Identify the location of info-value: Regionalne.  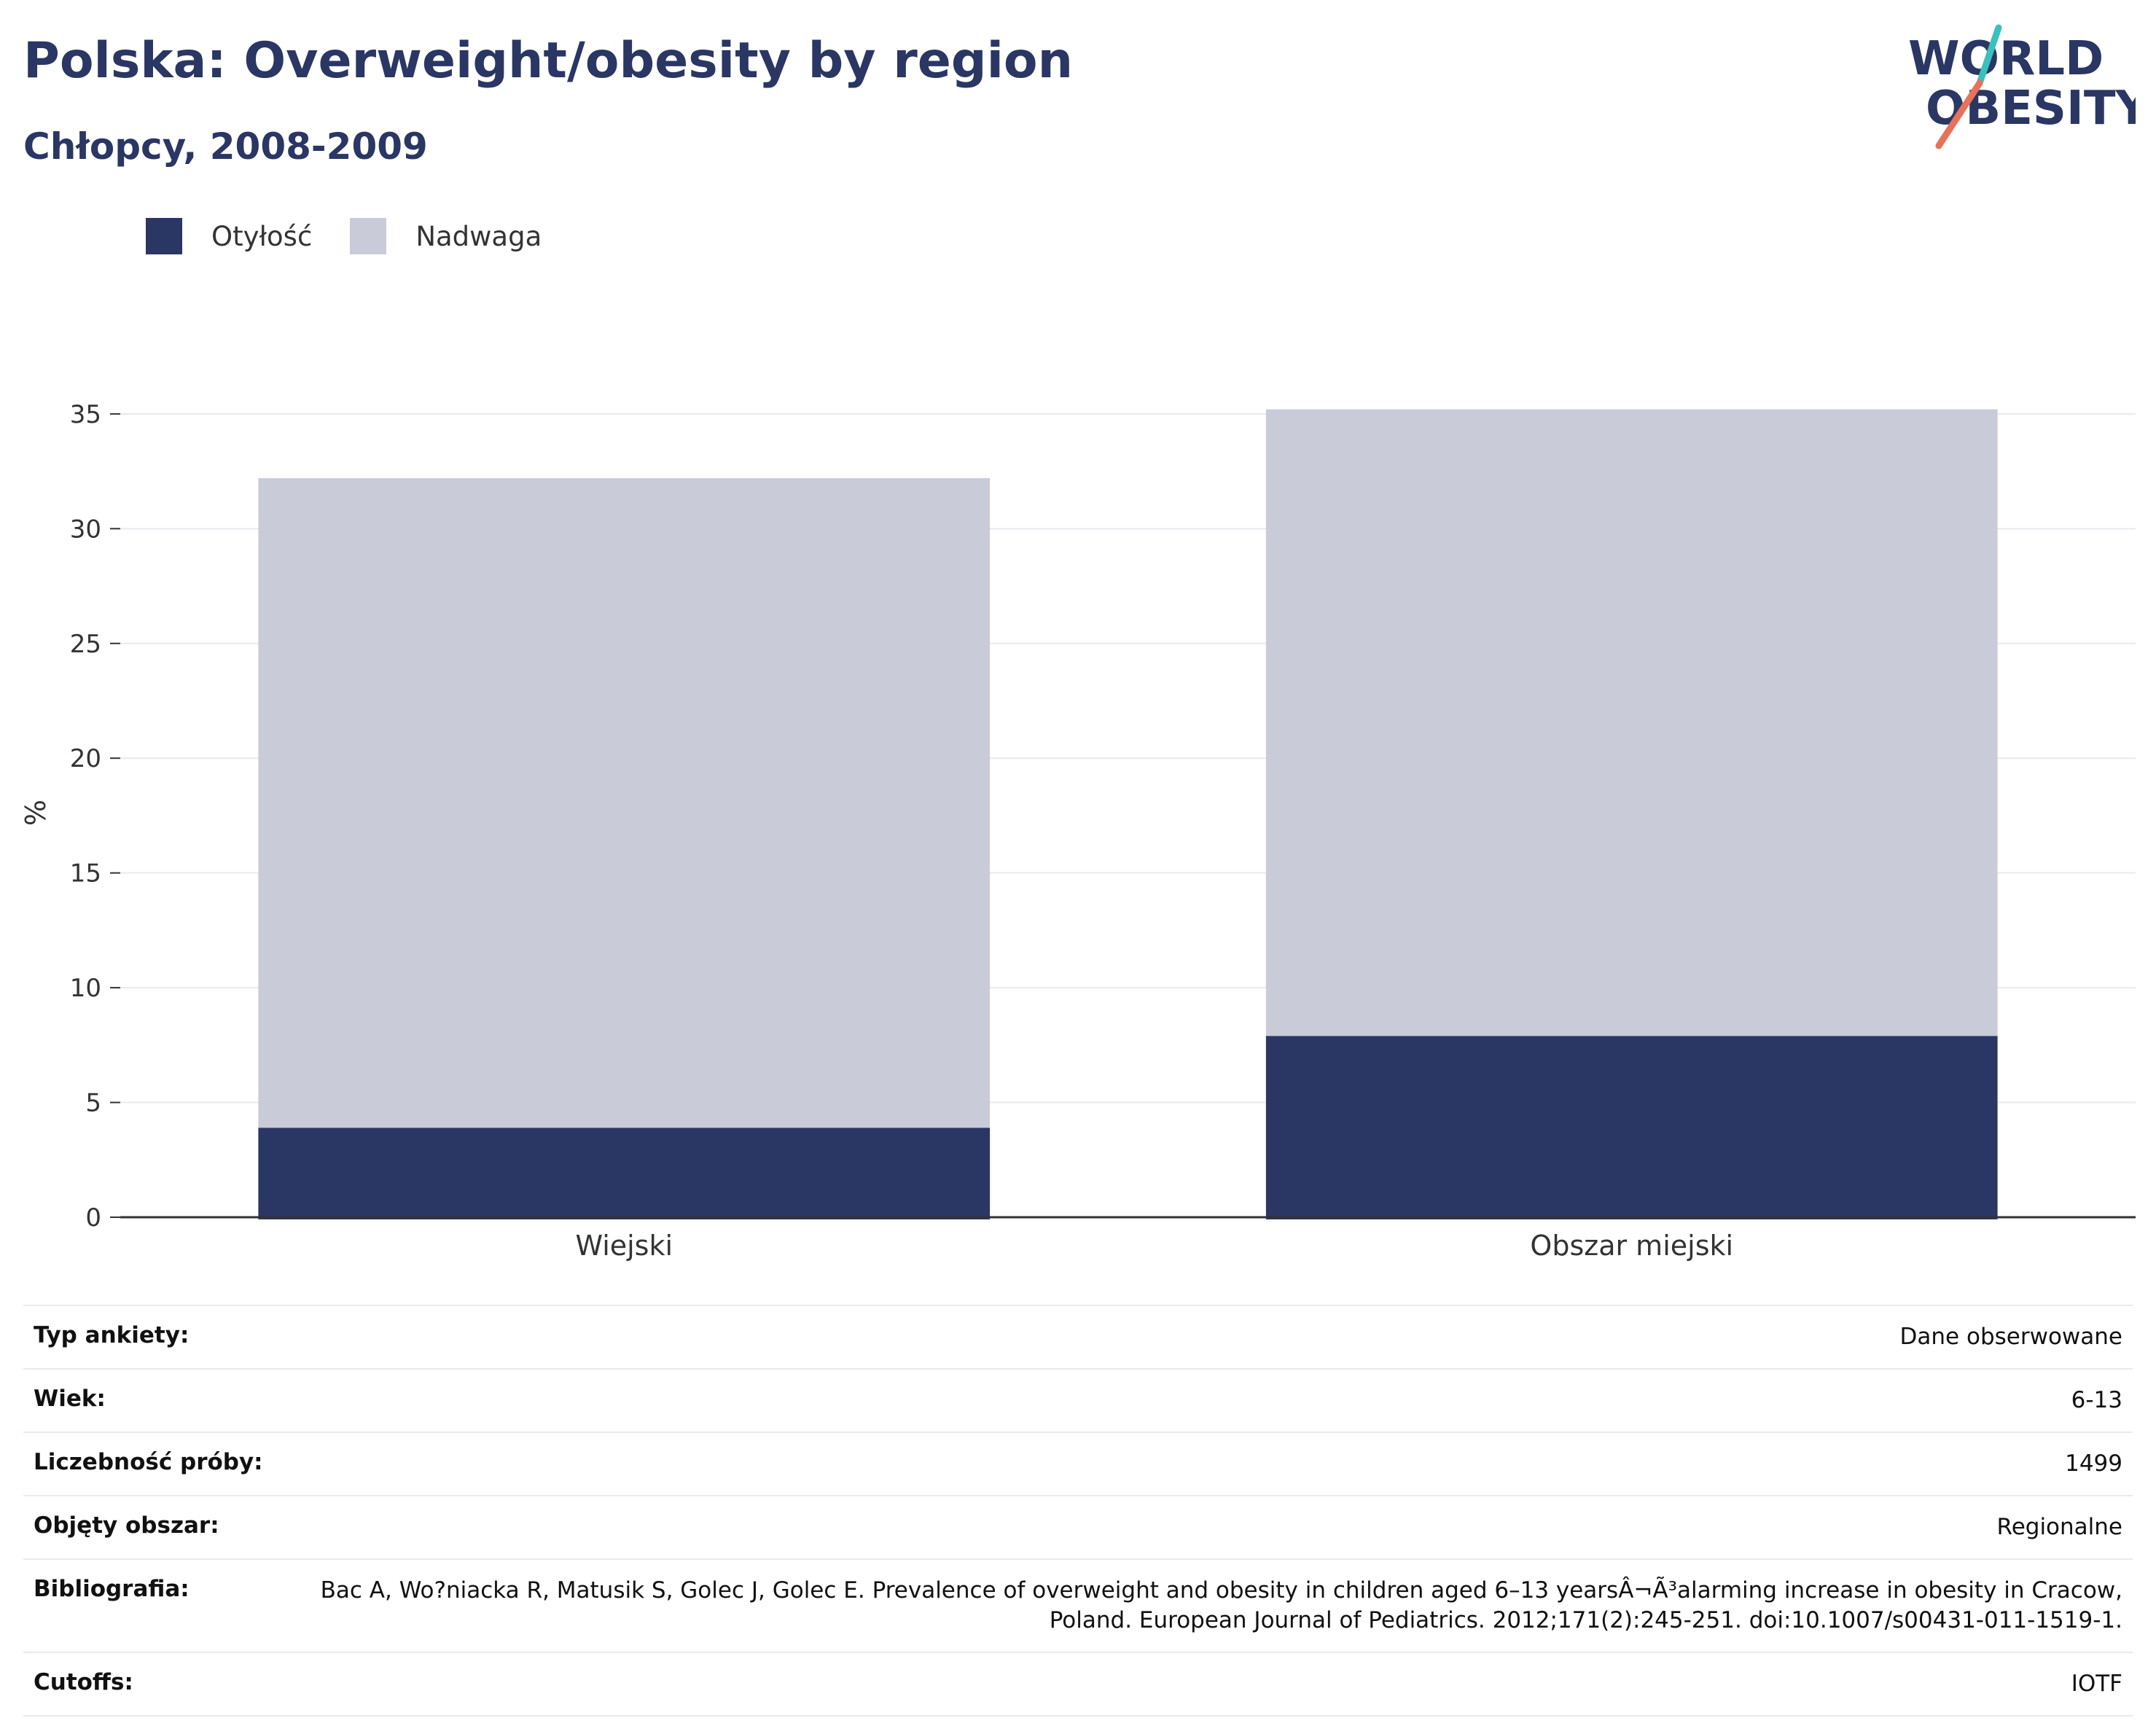
(1203, 1527).